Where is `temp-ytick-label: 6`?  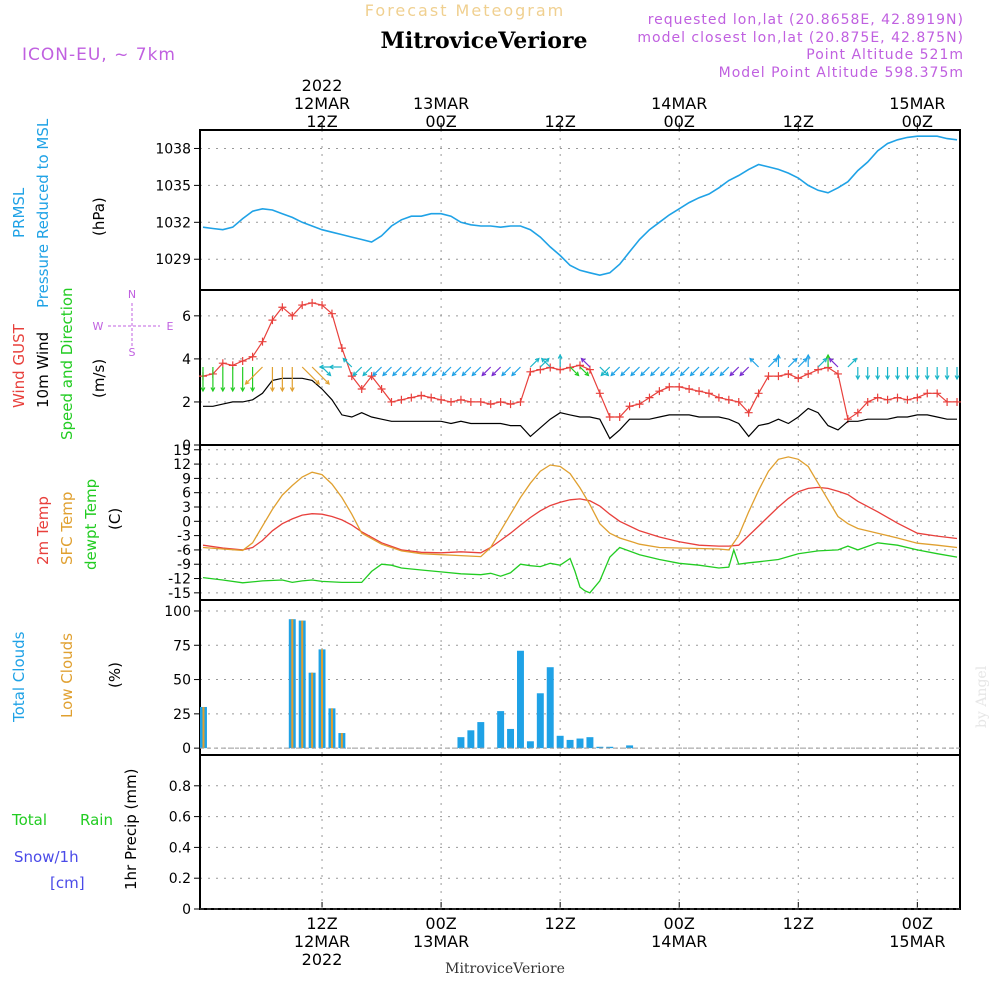
temp-ytick-label: 6 is located at coordinates (186, 494).